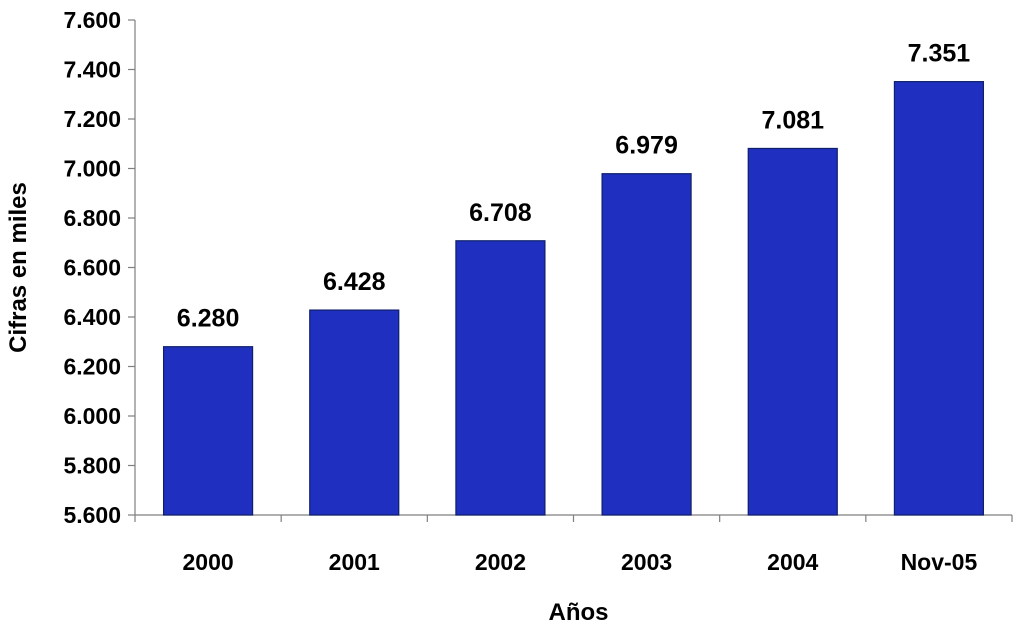  I want to click on x-tick-label: 2004, so click(792, 562).